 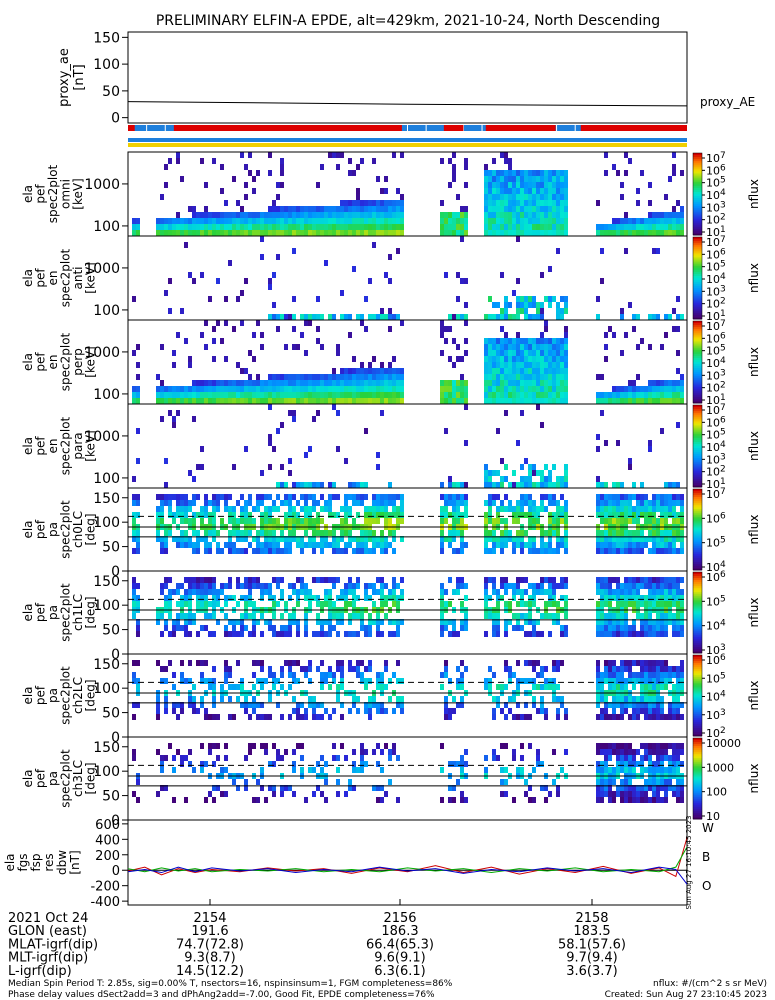 What do you see at coordinates (78, 278) in the screenshot?
I see `energy-ylabel: anti` at bounding box center [78, 278].